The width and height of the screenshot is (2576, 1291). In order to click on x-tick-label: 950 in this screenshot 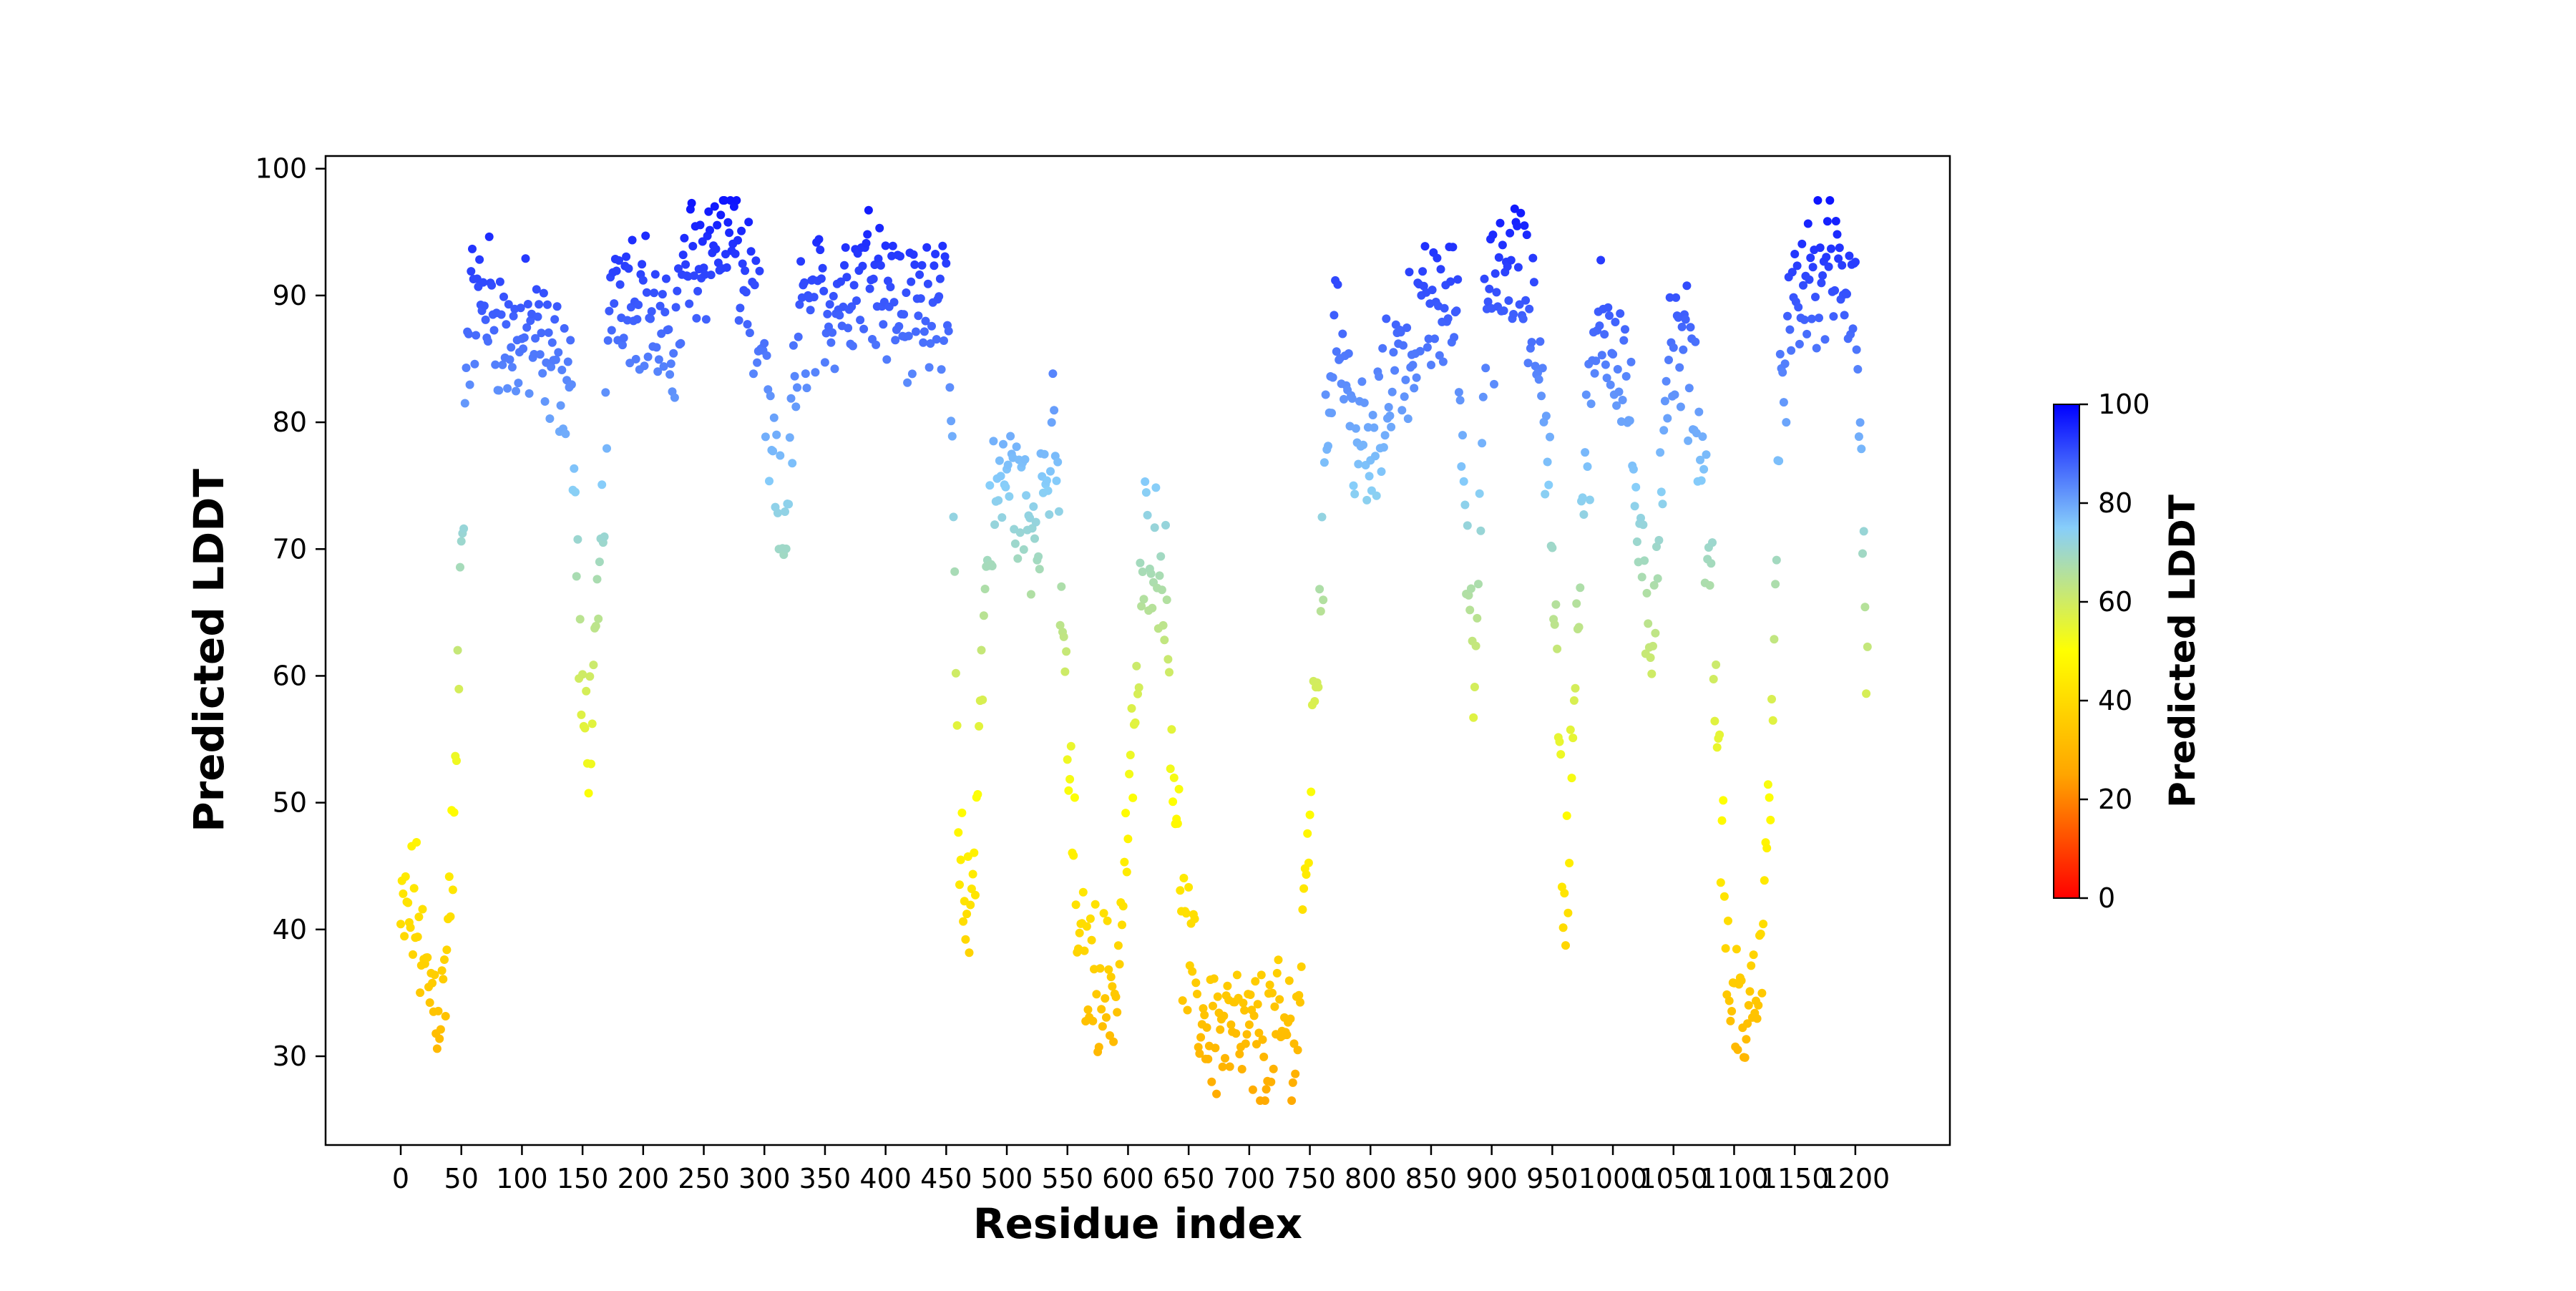, I will do `click(1552, 1178)`.